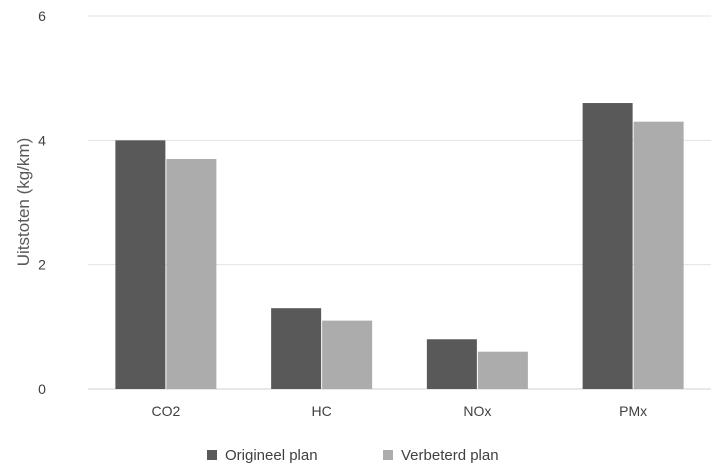 The image size is (721, 470). Describe the element at coordinates (399, 411) in the screenshot. I see `x-axis-categories: CO2 HC NOx PMx` at that location.